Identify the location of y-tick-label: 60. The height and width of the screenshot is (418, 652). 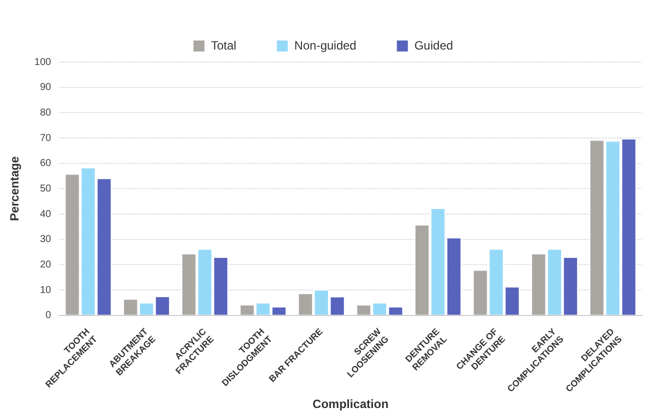
(46, 164).